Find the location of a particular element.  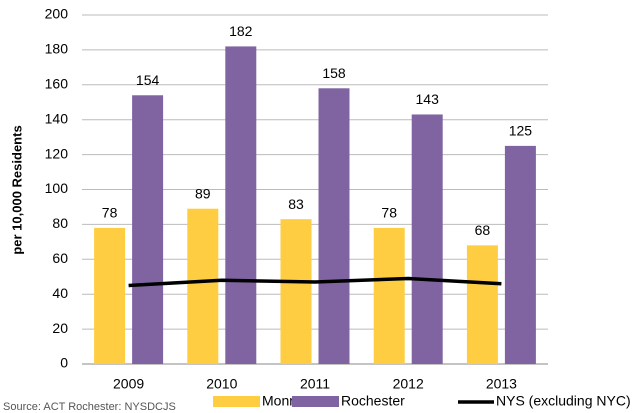

y-tick-label: 100 is located at coordinates (57, 188).